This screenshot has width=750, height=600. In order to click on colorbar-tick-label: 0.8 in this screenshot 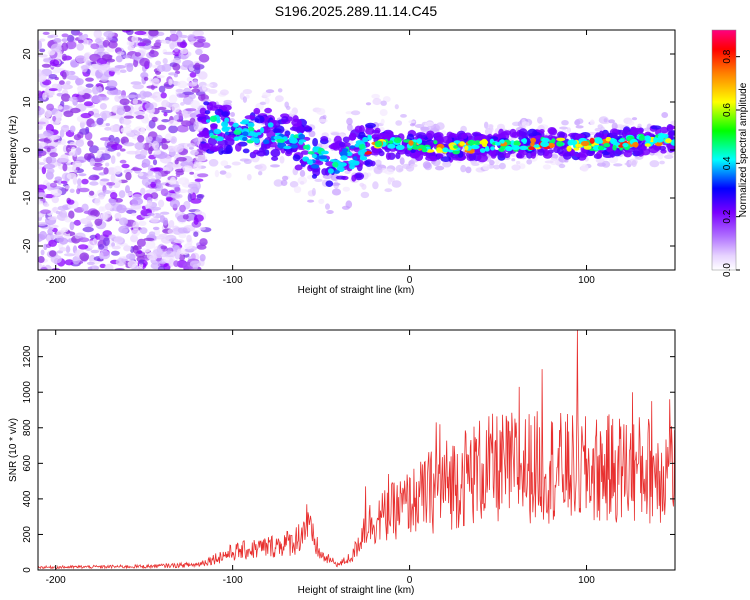, I will do `click(727, 56)`.